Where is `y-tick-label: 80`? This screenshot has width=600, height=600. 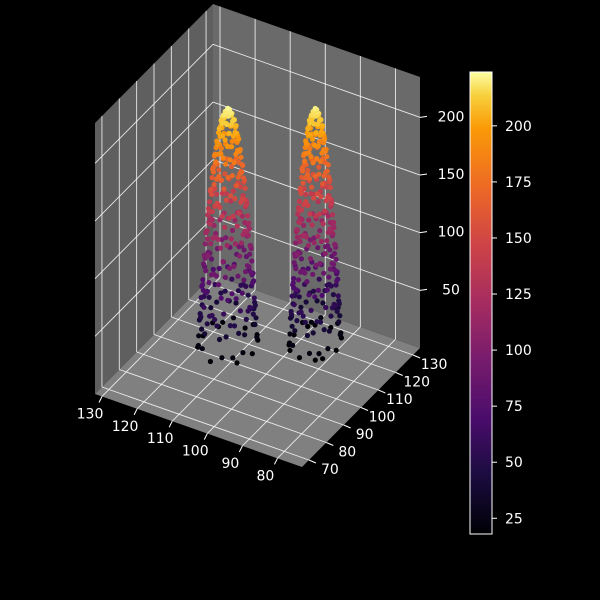 y-tick-label: 80 is located at coordinates (347, 453).